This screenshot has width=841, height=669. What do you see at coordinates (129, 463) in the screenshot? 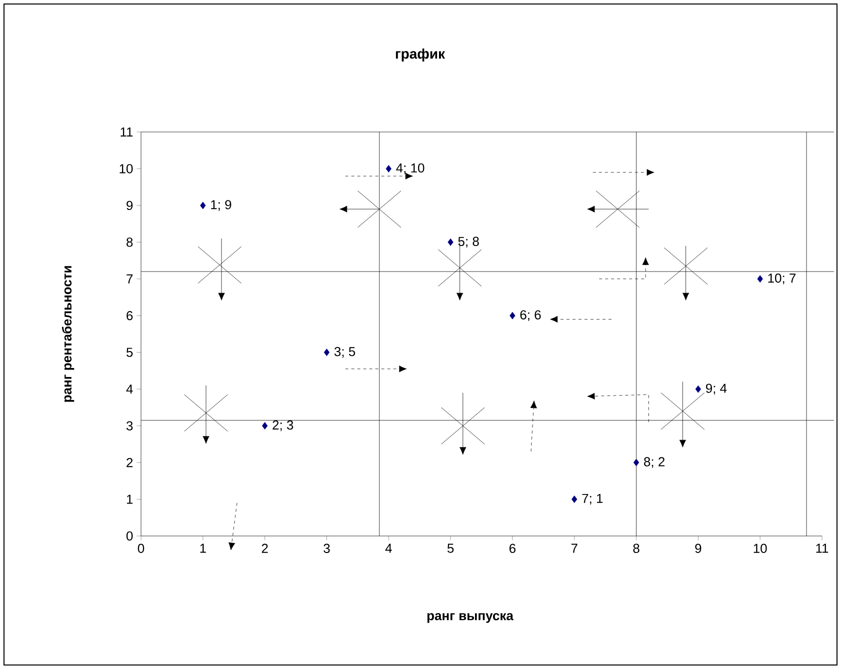
I see `y-tick-label: 2` at bounding box center [129, 463].